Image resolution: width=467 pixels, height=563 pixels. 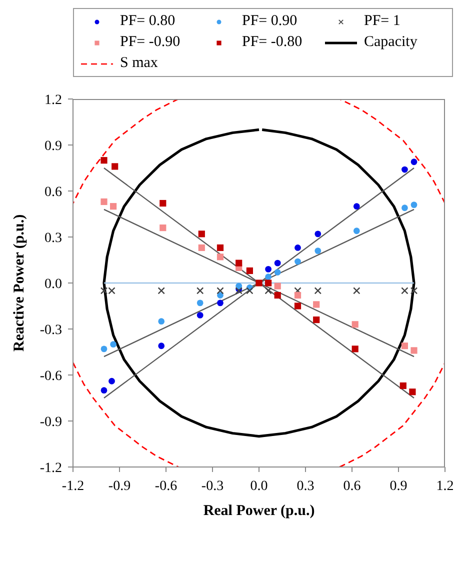 What do you see at coordinates (51, 376) in the screenshot?
I see `y-tick-label: -0.6` at bounding box center [51, 376].